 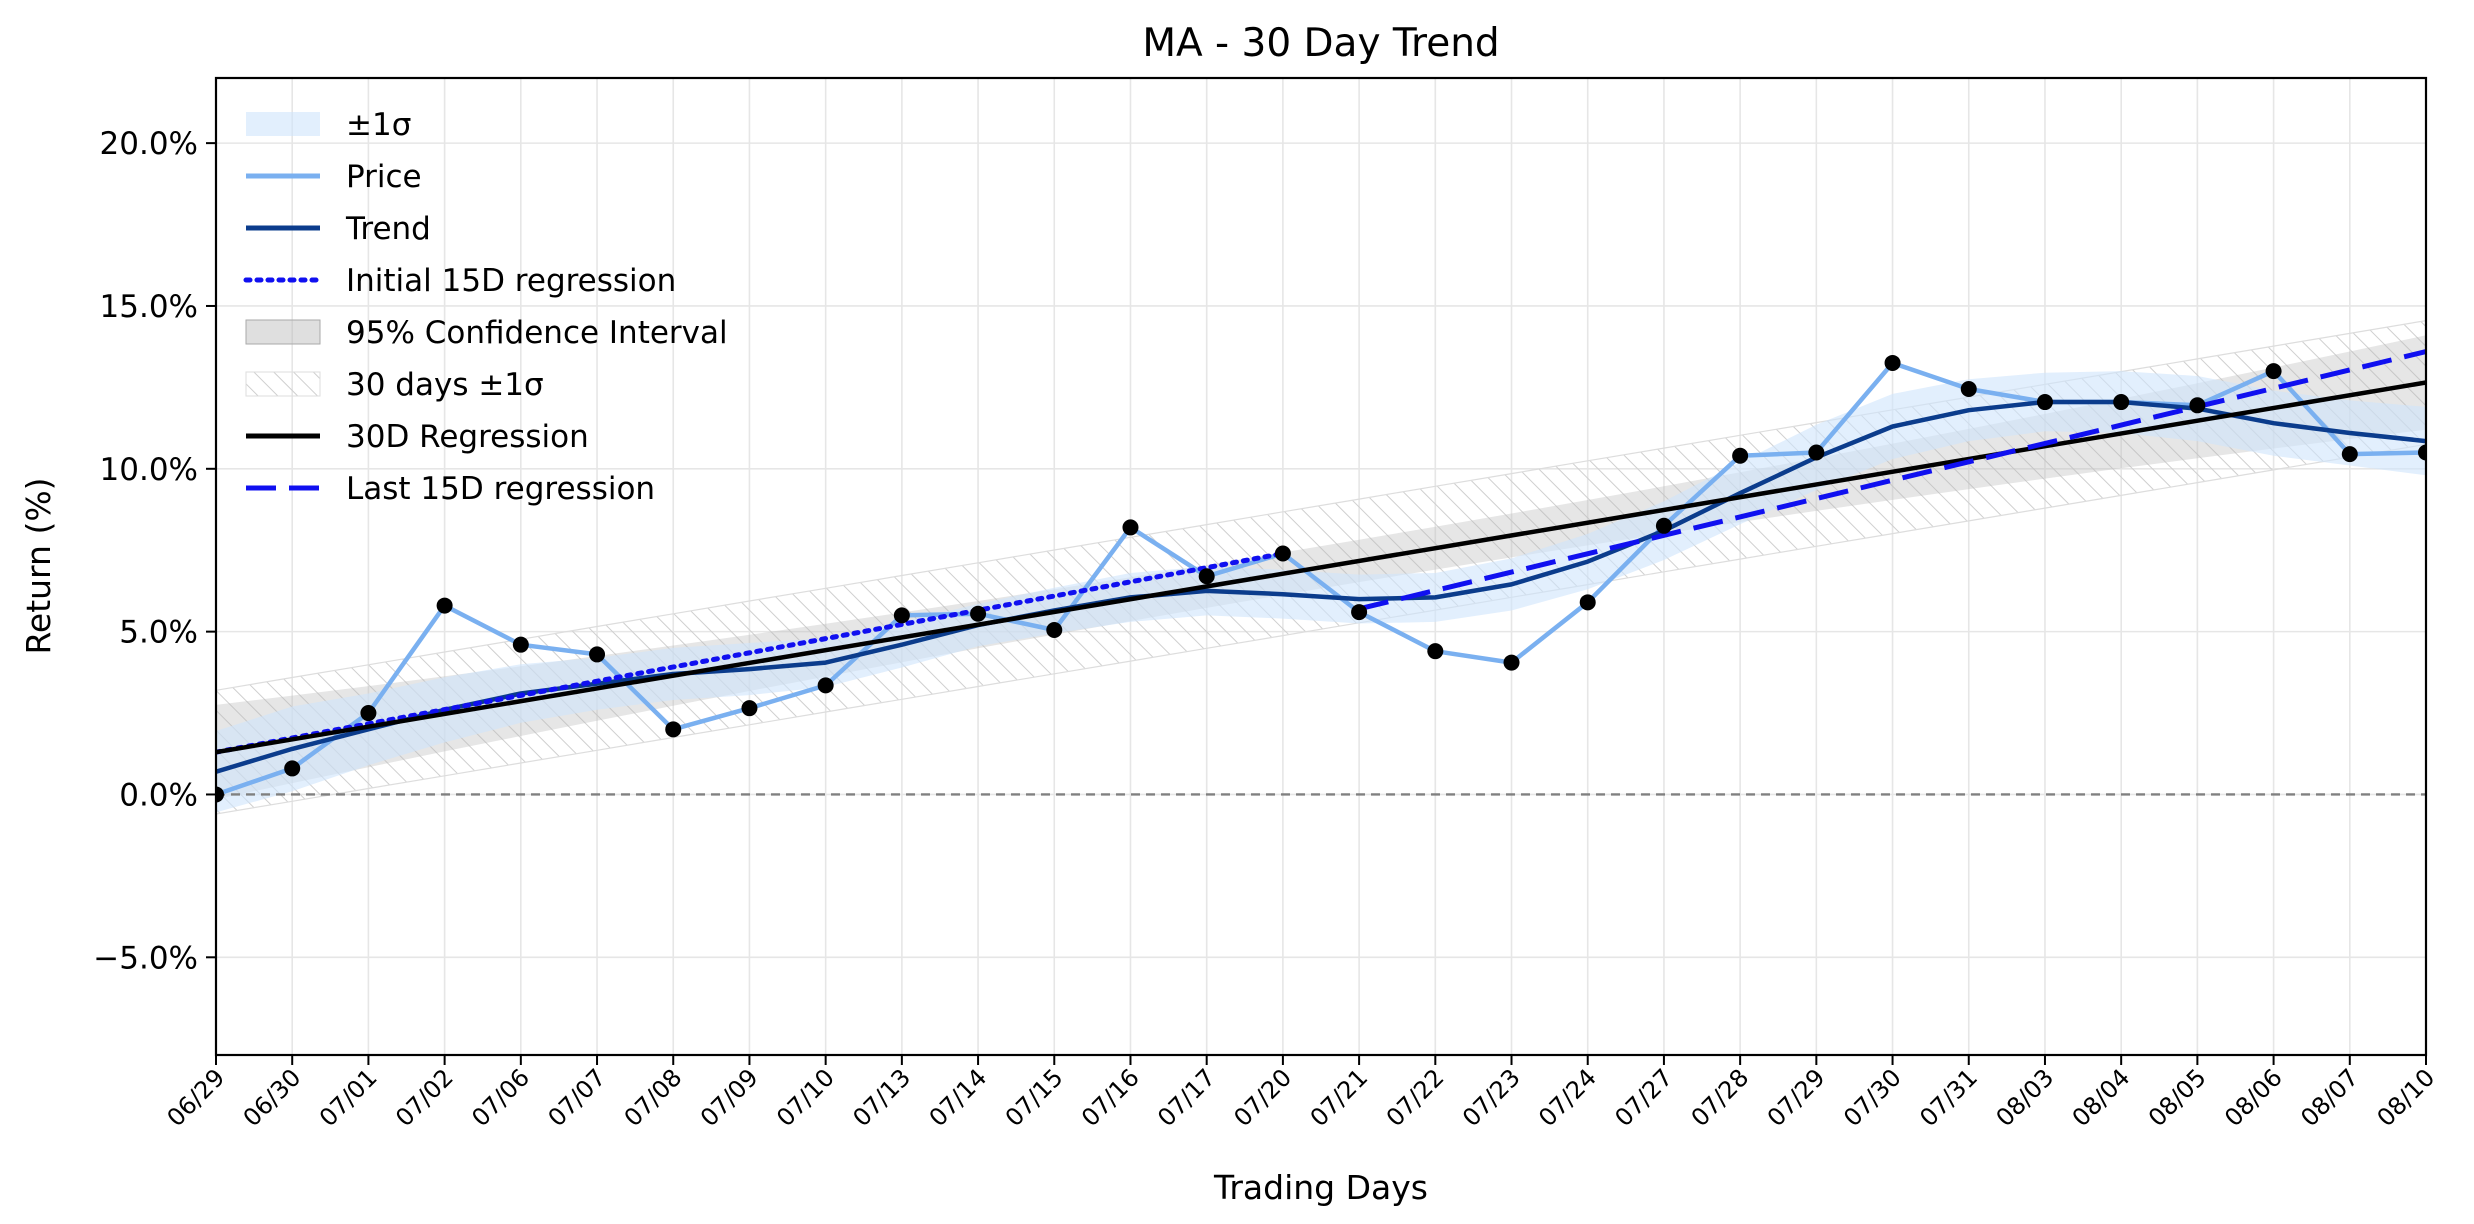 What do you see at coordinates (1491, 1097) in the screenshot?
I see `x-tick-label: 07/23` at bounding box center [1491, 1097].